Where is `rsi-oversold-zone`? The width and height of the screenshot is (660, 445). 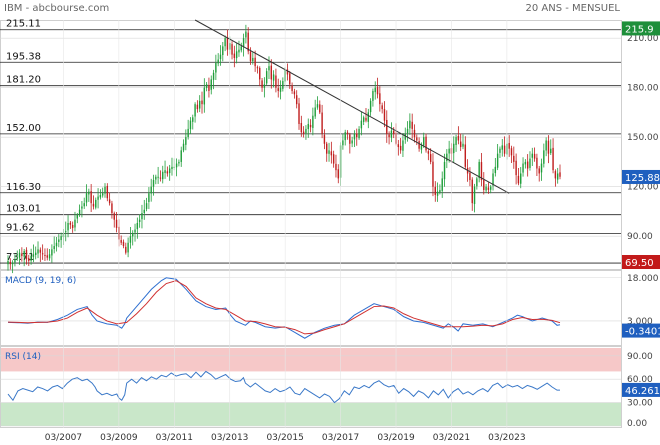
rsi-oversold-zone is located at coordinates (311, 414).